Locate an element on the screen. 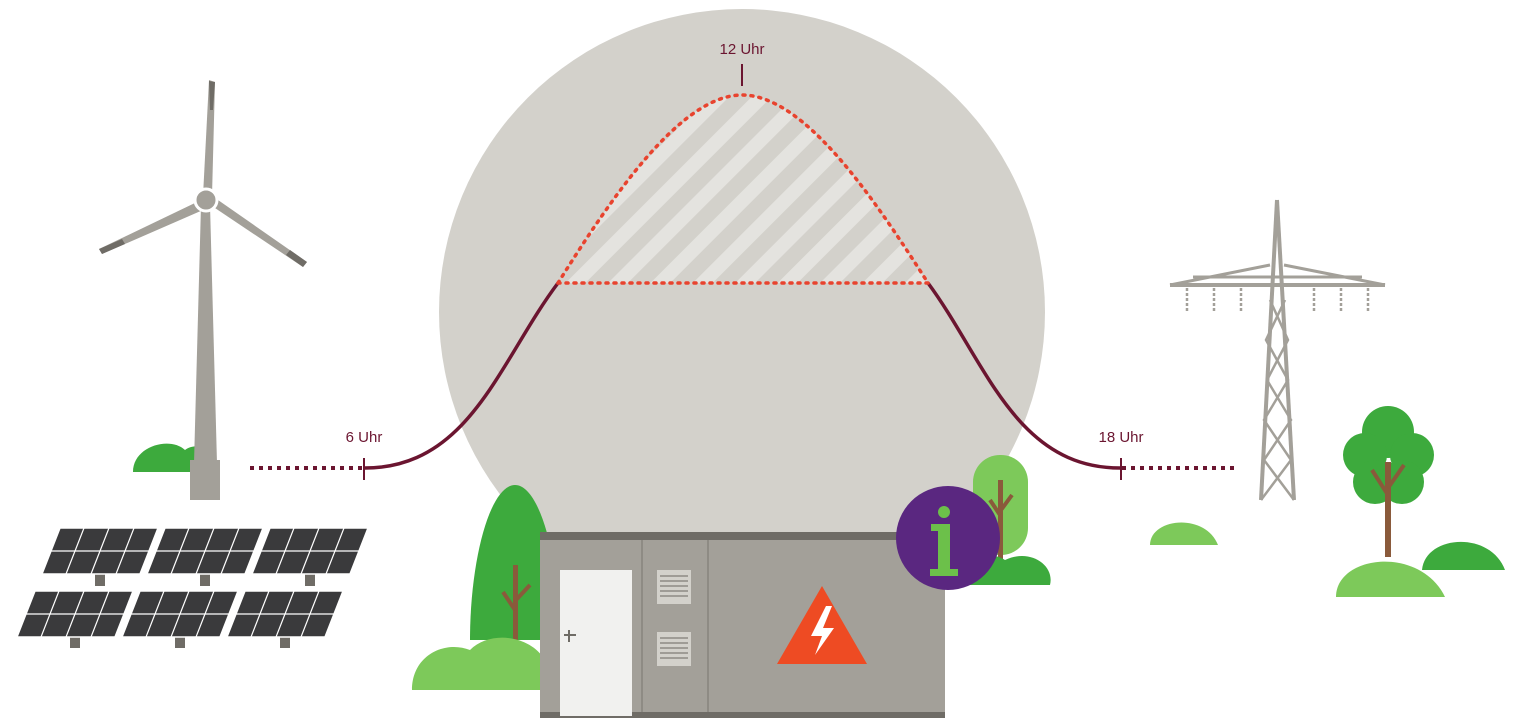 The image size is (1516, 718). load-curve is located at coordinates (742, 375).